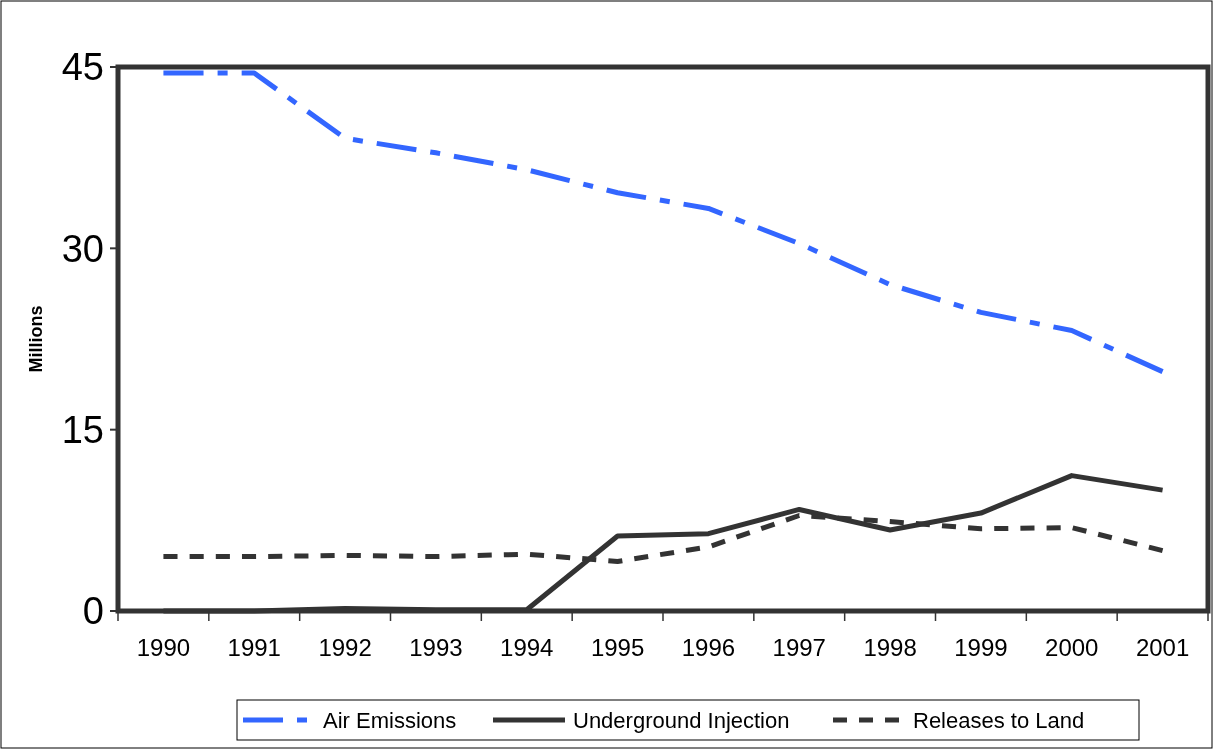 The width and height of the screenshot is (1213, 749). I want to click on x-tick-label: 1995, so click(617, 647).